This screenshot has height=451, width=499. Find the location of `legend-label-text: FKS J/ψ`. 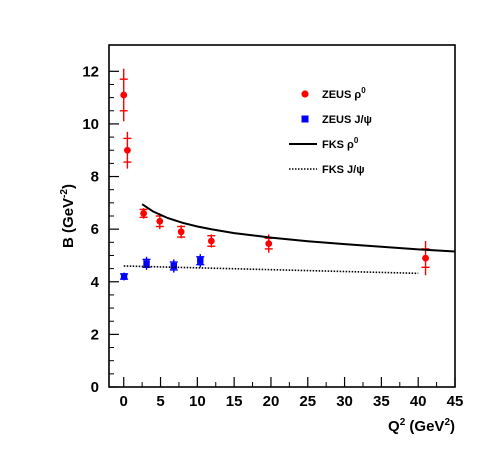

legend-label-text: FKS J/ψ is located at coordinates (343, 170).